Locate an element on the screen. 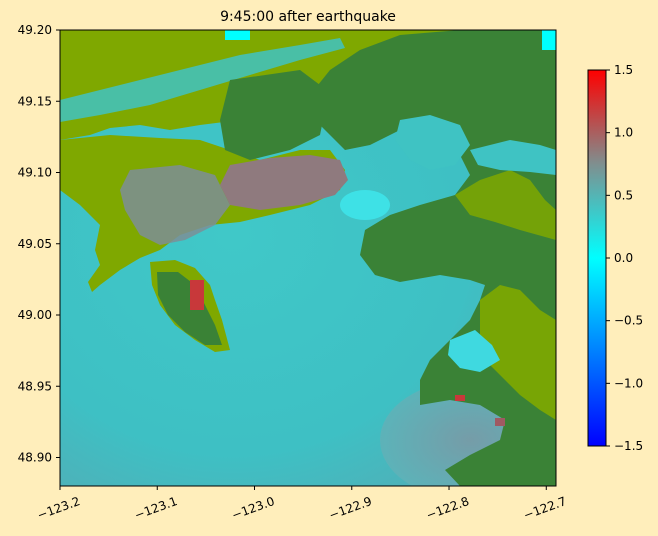  colorbar-tick-label: −1.0 is located at coordinates (628, 383).